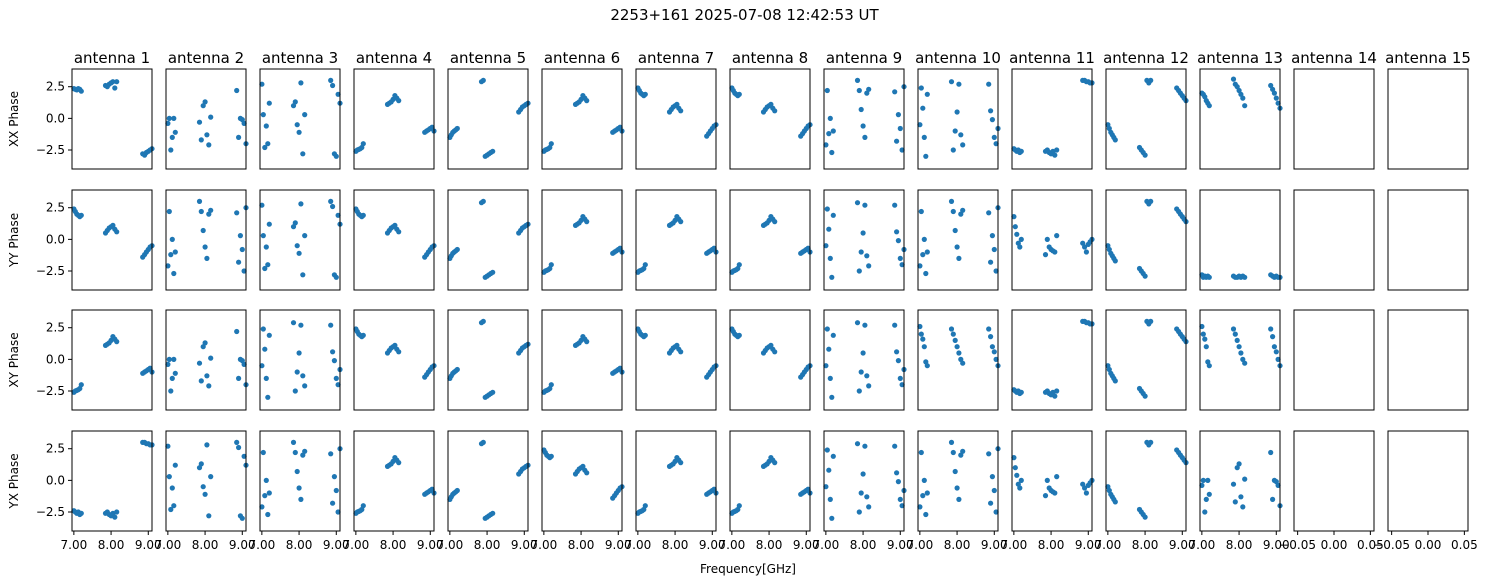 The height and width of the screenshot is (586, 1489). Describe the element at coordinates (394, 58) in the screenshot. I see `panel-title: antenna 4` at that location.